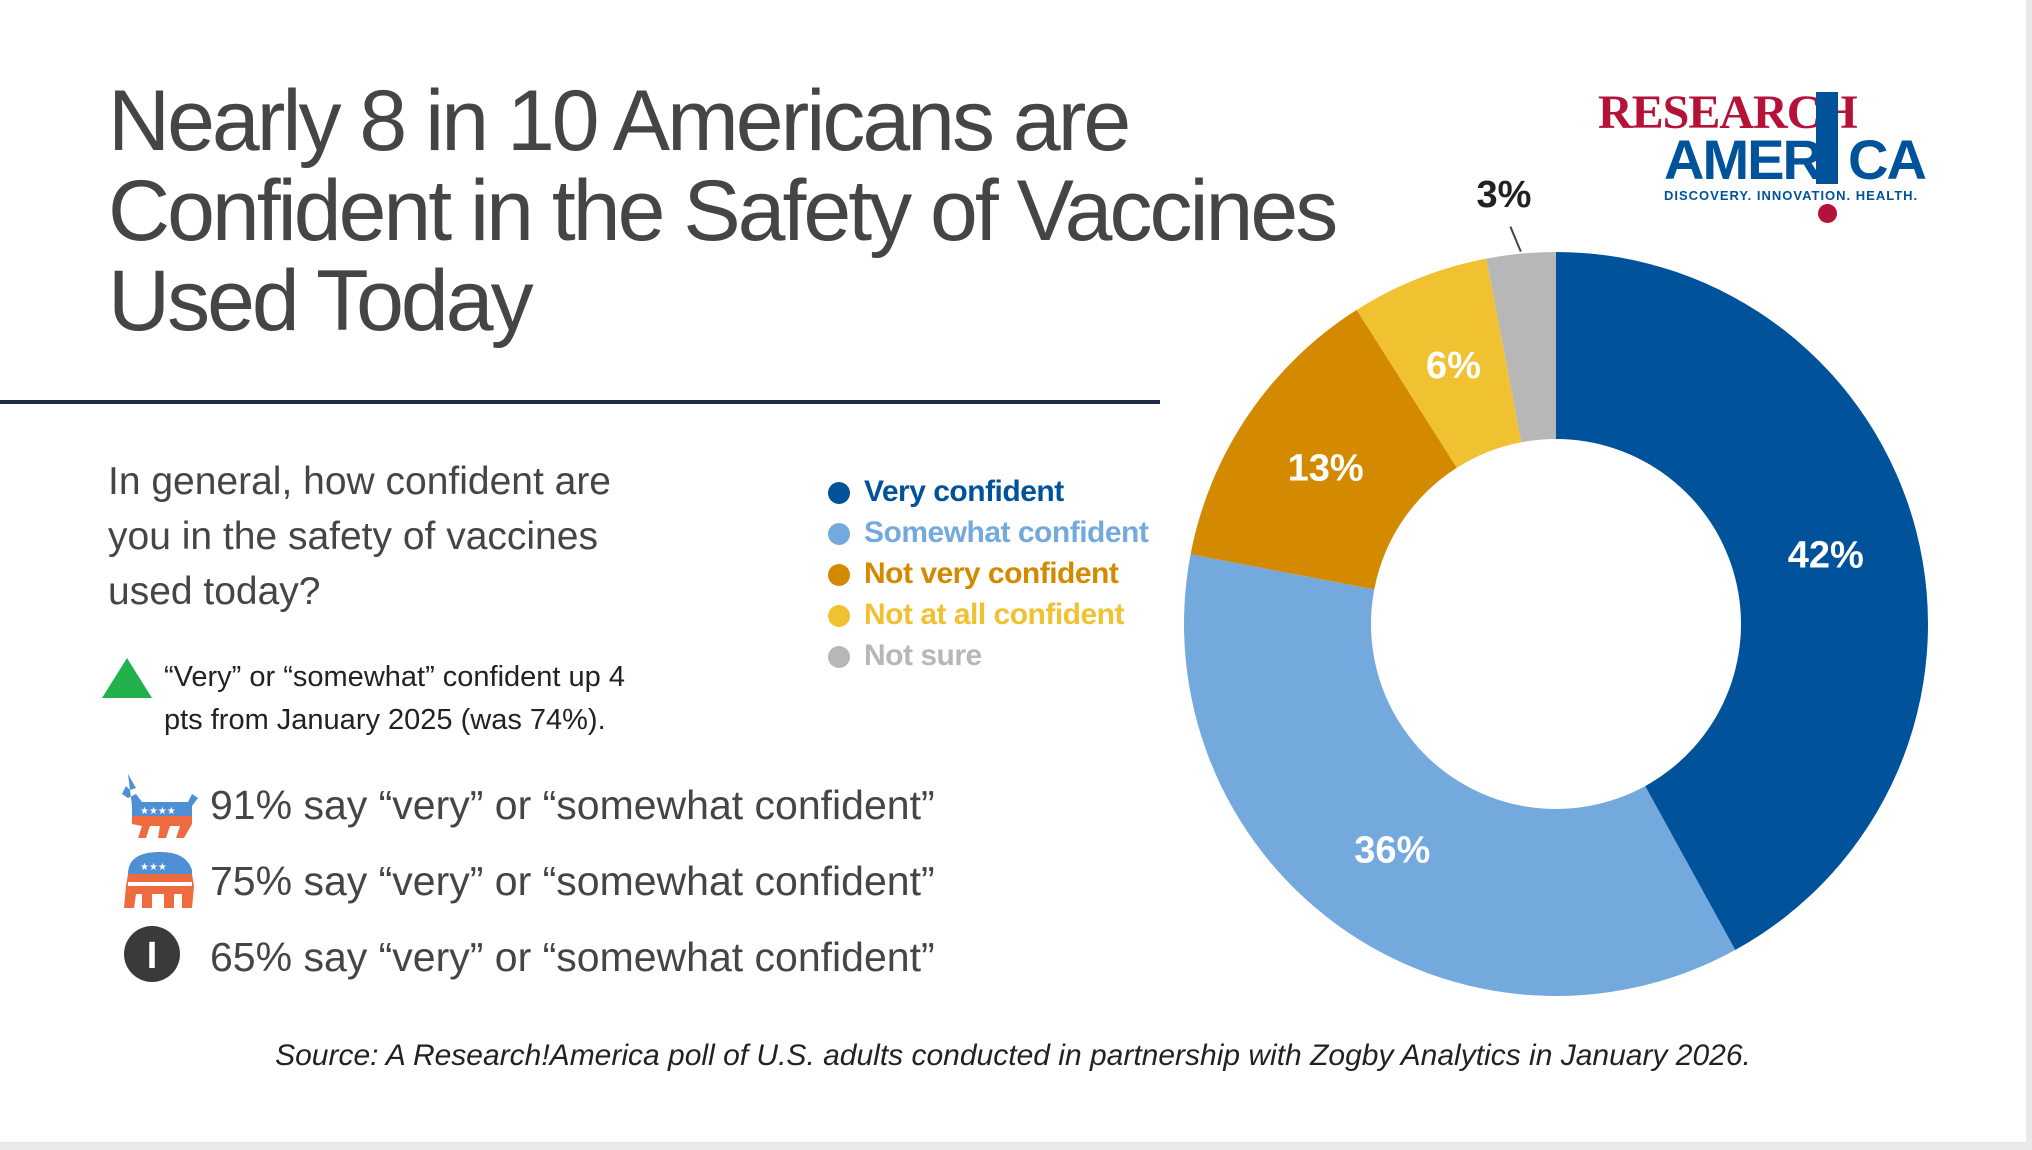  I want to click on independent-icon-letter: I, so click(152, 956).